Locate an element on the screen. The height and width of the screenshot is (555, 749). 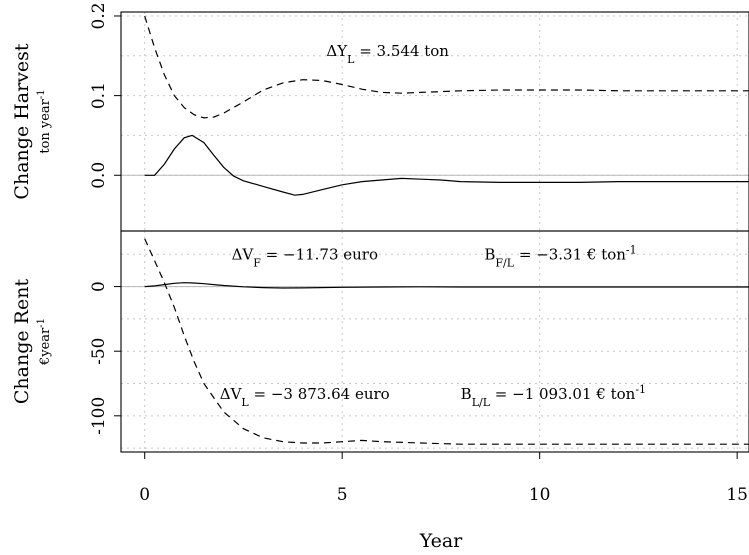
y-tick-label: -100 is located at coordinates (99, 416).